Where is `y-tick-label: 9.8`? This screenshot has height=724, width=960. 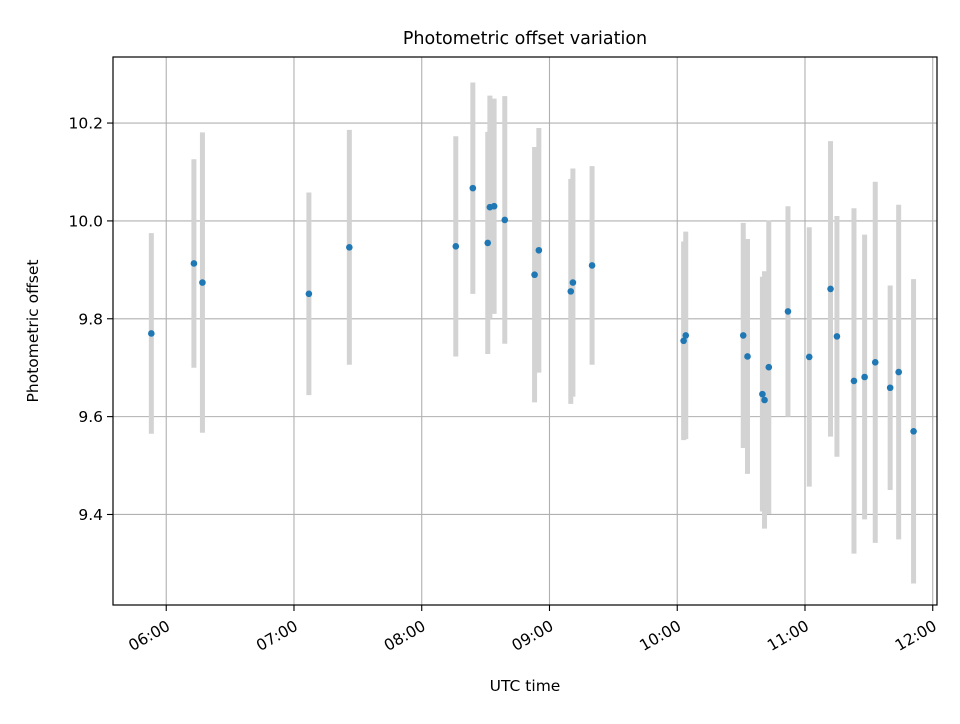
y-tick-label: 9.8 is located at coordinates (90, 319).